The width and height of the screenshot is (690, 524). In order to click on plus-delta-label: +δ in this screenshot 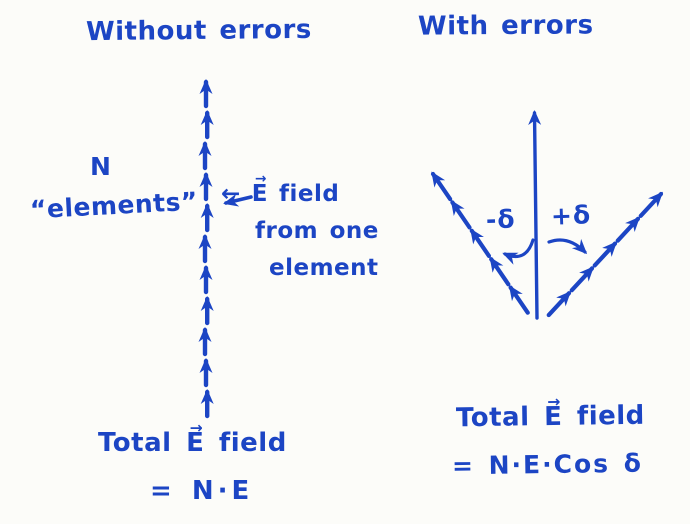, I will do `click(571, 215)`.